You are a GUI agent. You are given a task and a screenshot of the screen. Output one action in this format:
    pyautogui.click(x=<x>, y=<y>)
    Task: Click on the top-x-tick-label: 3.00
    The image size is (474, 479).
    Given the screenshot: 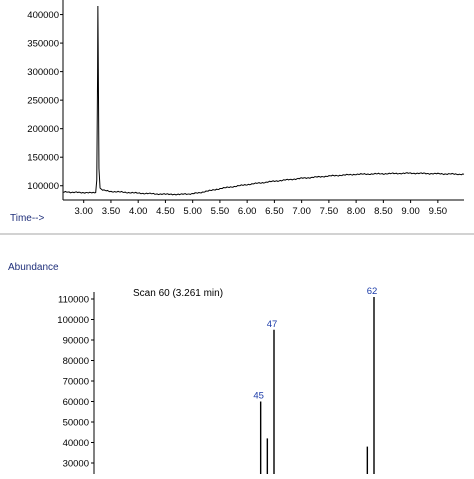 What is the action you would take?
    pyautogui.click(x=83, y=211)
    